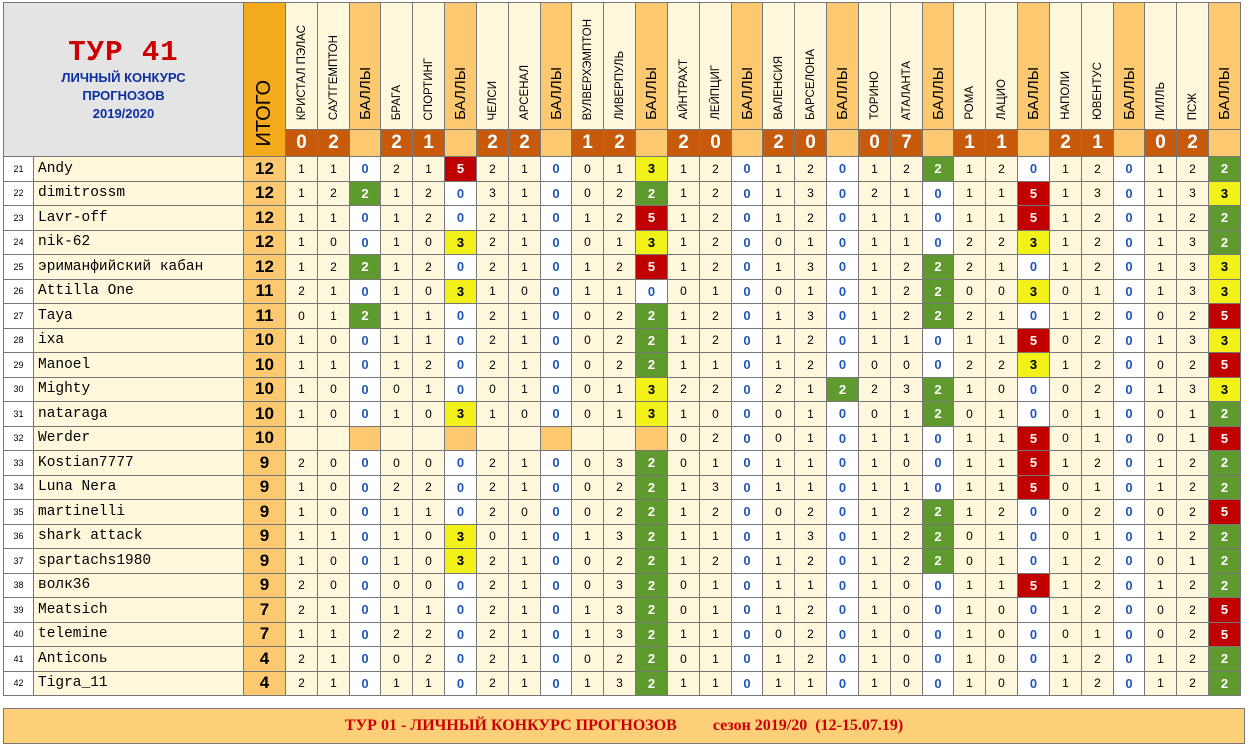 This screenshot has width=1250, height=748. What do you see at coordinates (138, 683) in the screenshot?
I see `player-name: Tigra_11` at bounding box center [138, 683].